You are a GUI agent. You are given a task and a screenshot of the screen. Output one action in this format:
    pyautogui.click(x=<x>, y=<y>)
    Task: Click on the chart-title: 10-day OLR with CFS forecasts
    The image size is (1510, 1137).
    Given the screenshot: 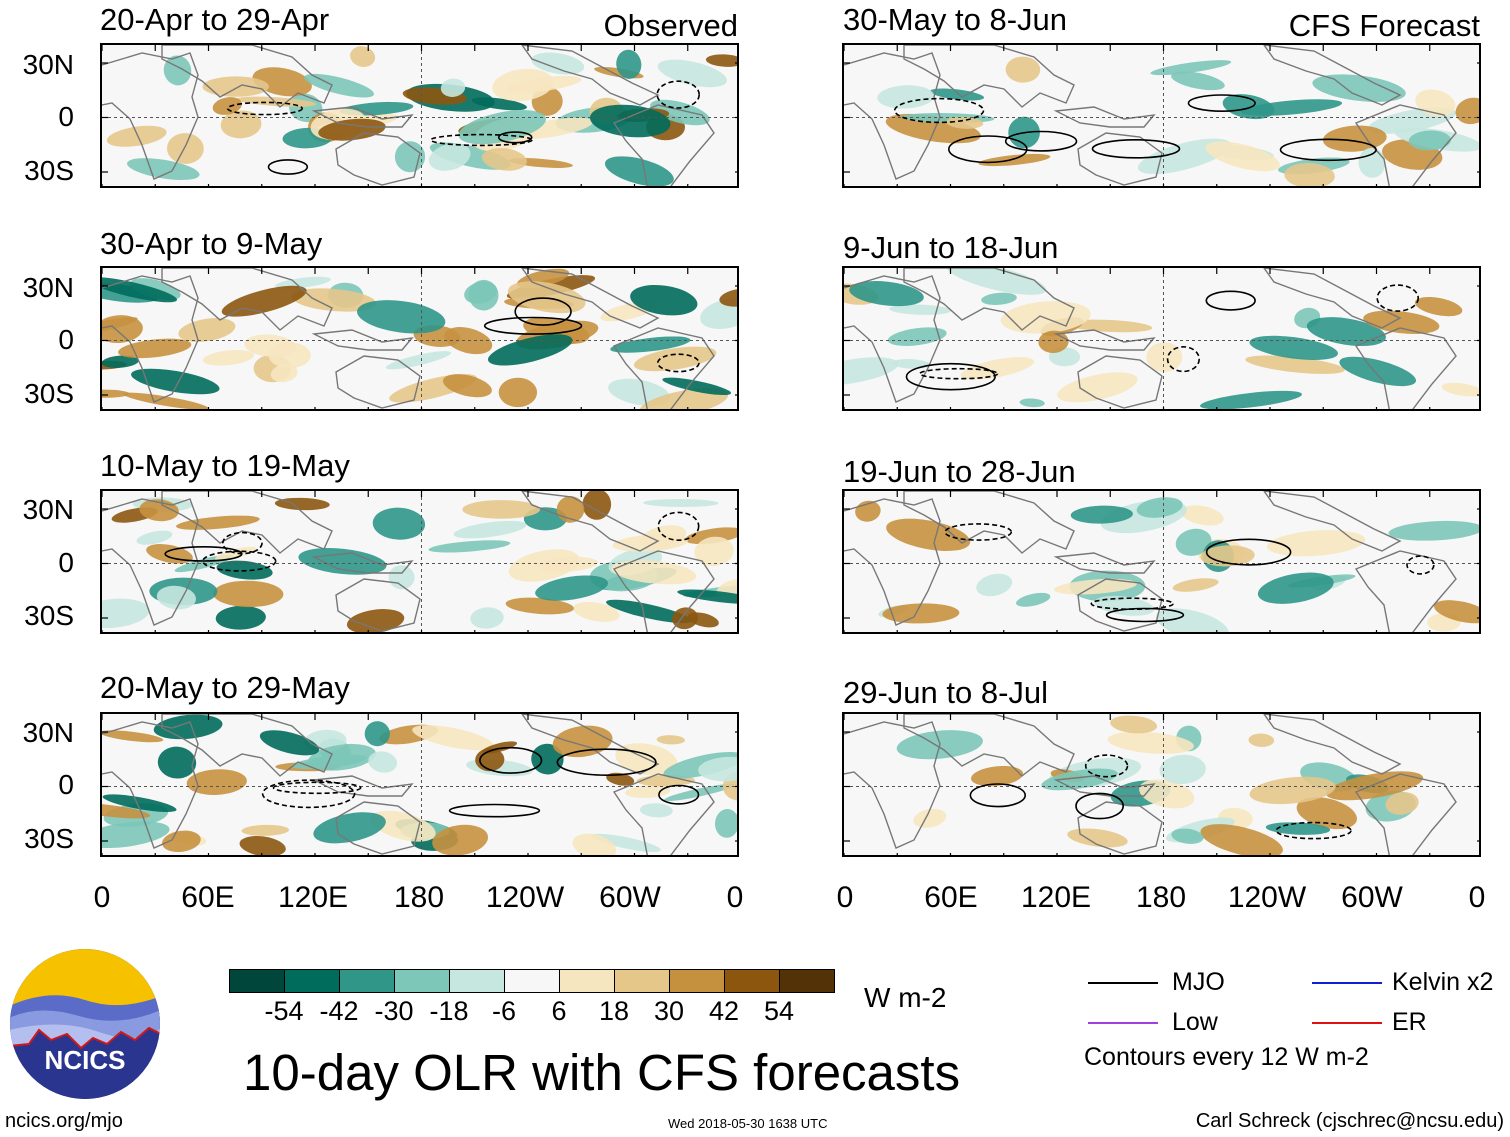 What is the action you would take?
    pyautogui.click(x=602, y=1072)
    